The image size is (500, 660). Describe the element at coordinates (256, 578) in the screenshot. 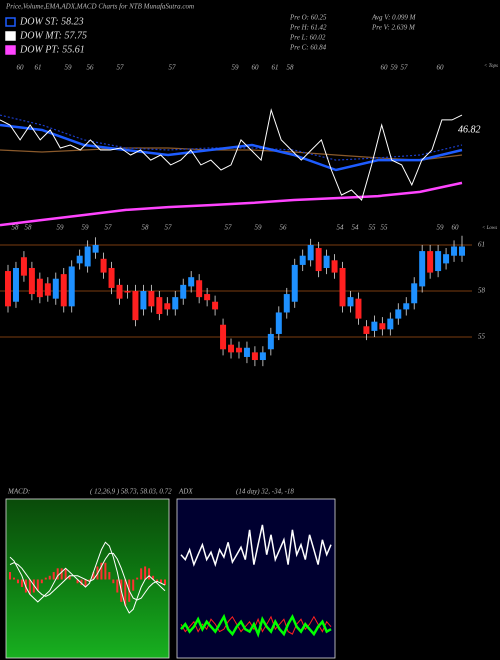

I see `adx-panel` at that location.